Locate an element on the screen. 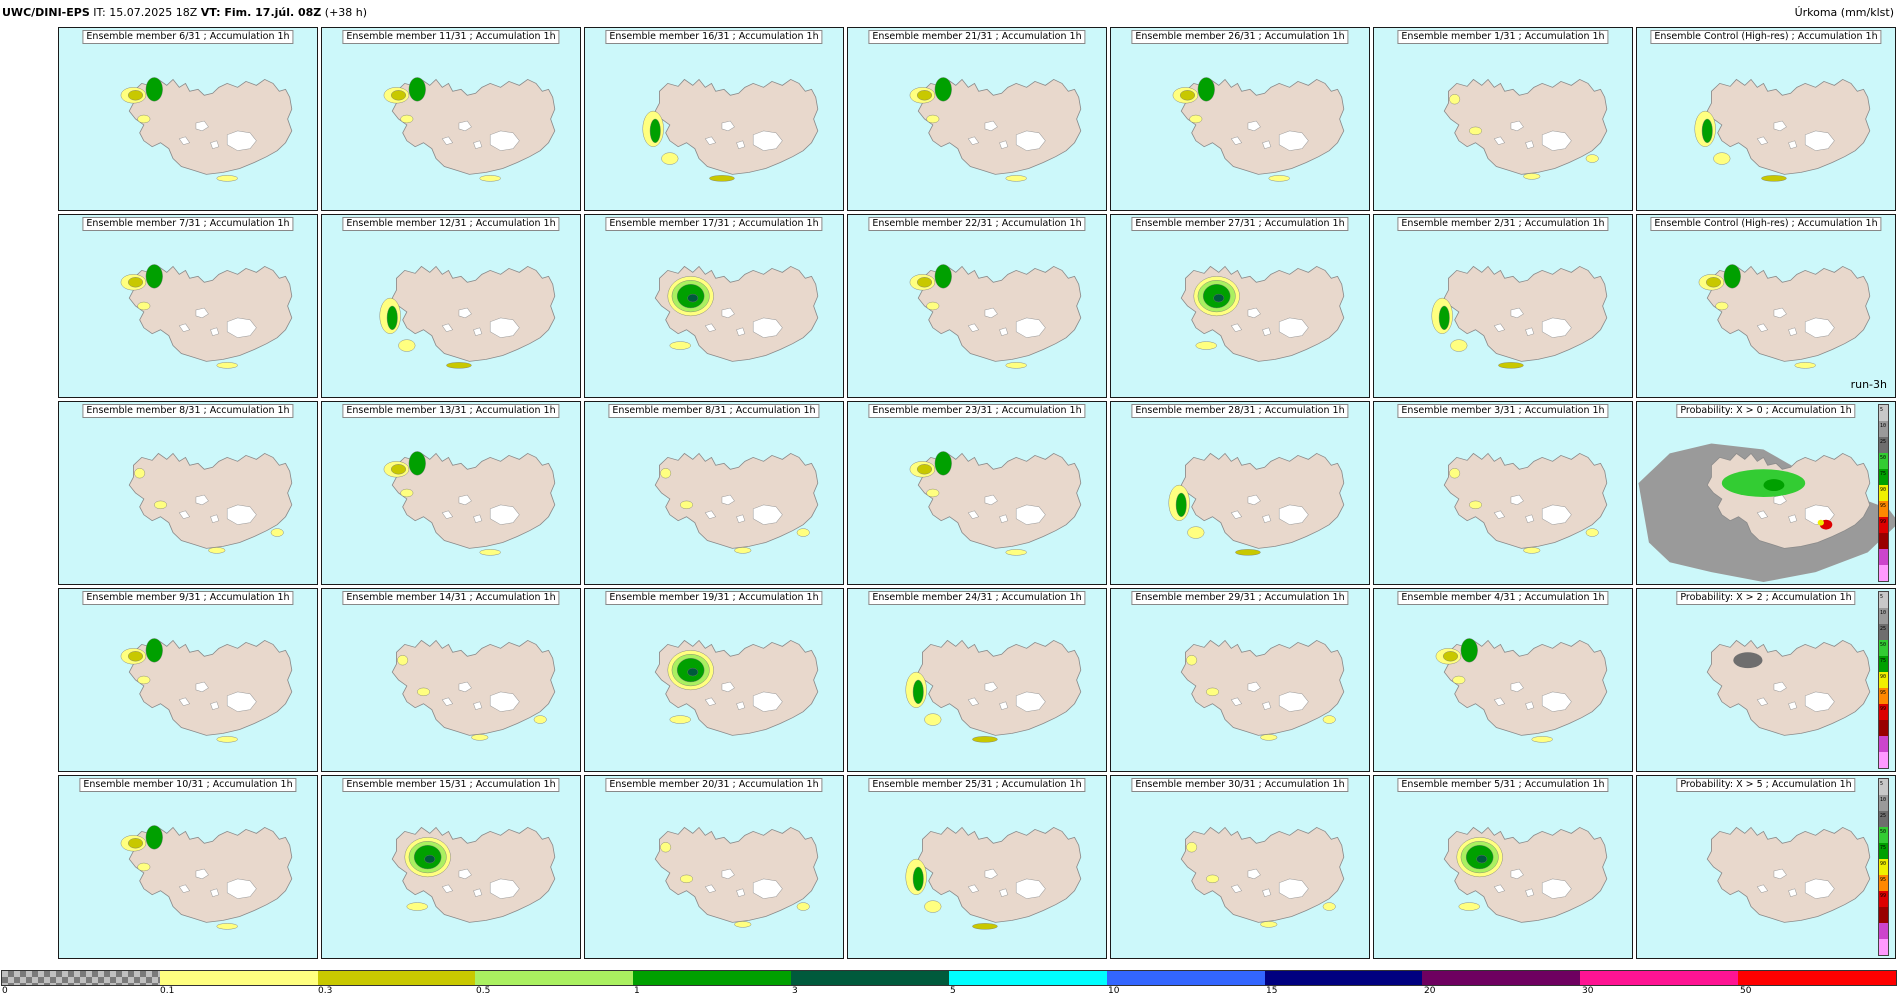 The width and height of the screenshot is (1900, 1000). ensemble-member-panel: Ensemble member 25/31 ; Accumulation 1h is located at coordinates (977, 867).